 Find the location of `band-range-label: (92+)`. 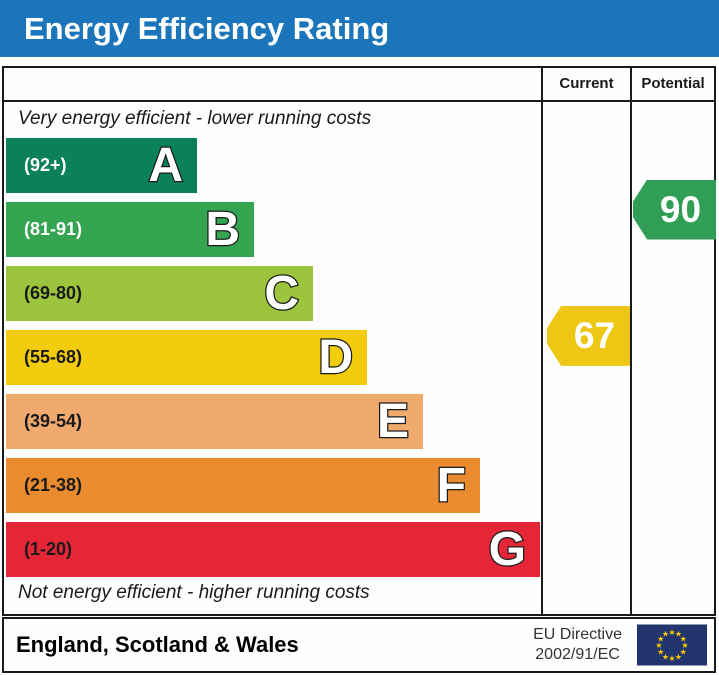

band-range-label: (92+) is located at coordinates (45, 165).